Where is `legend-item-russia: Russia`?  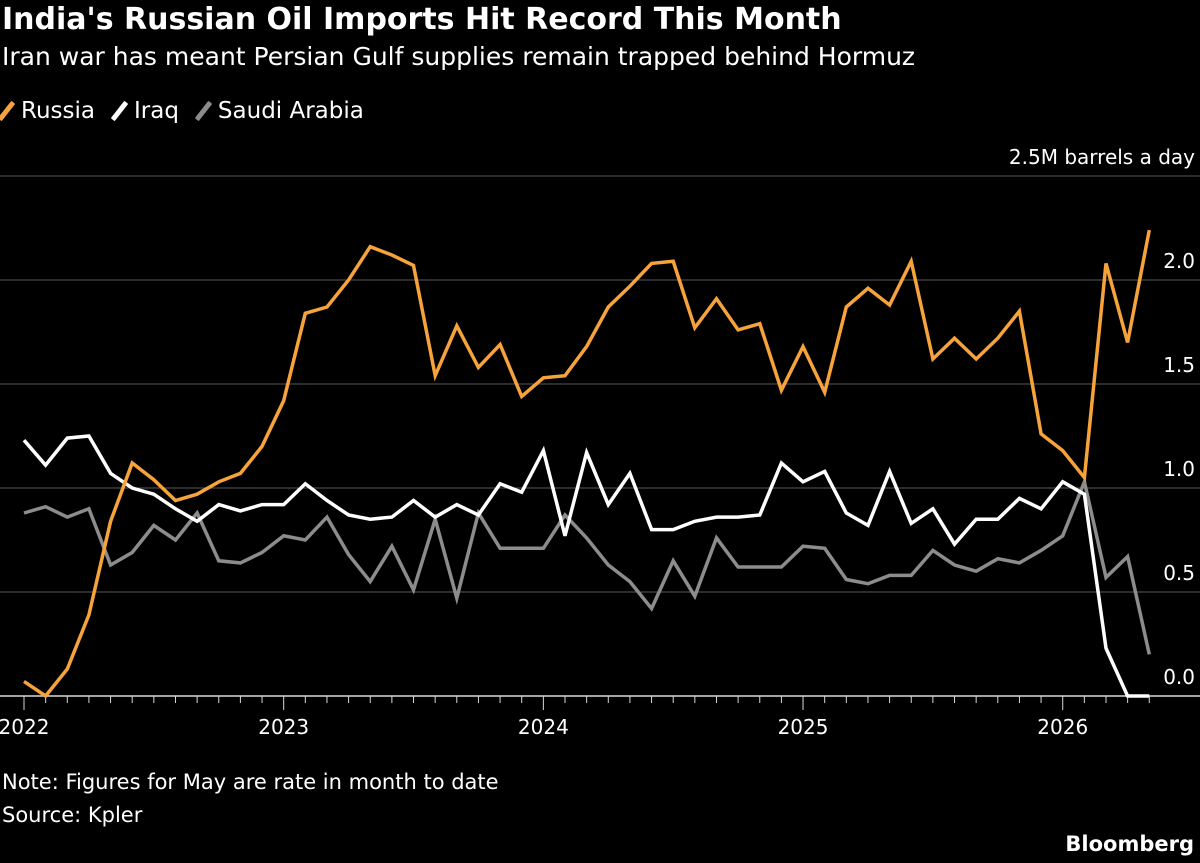
legend-item-russia: Russia is located at coordinates (47, 111).